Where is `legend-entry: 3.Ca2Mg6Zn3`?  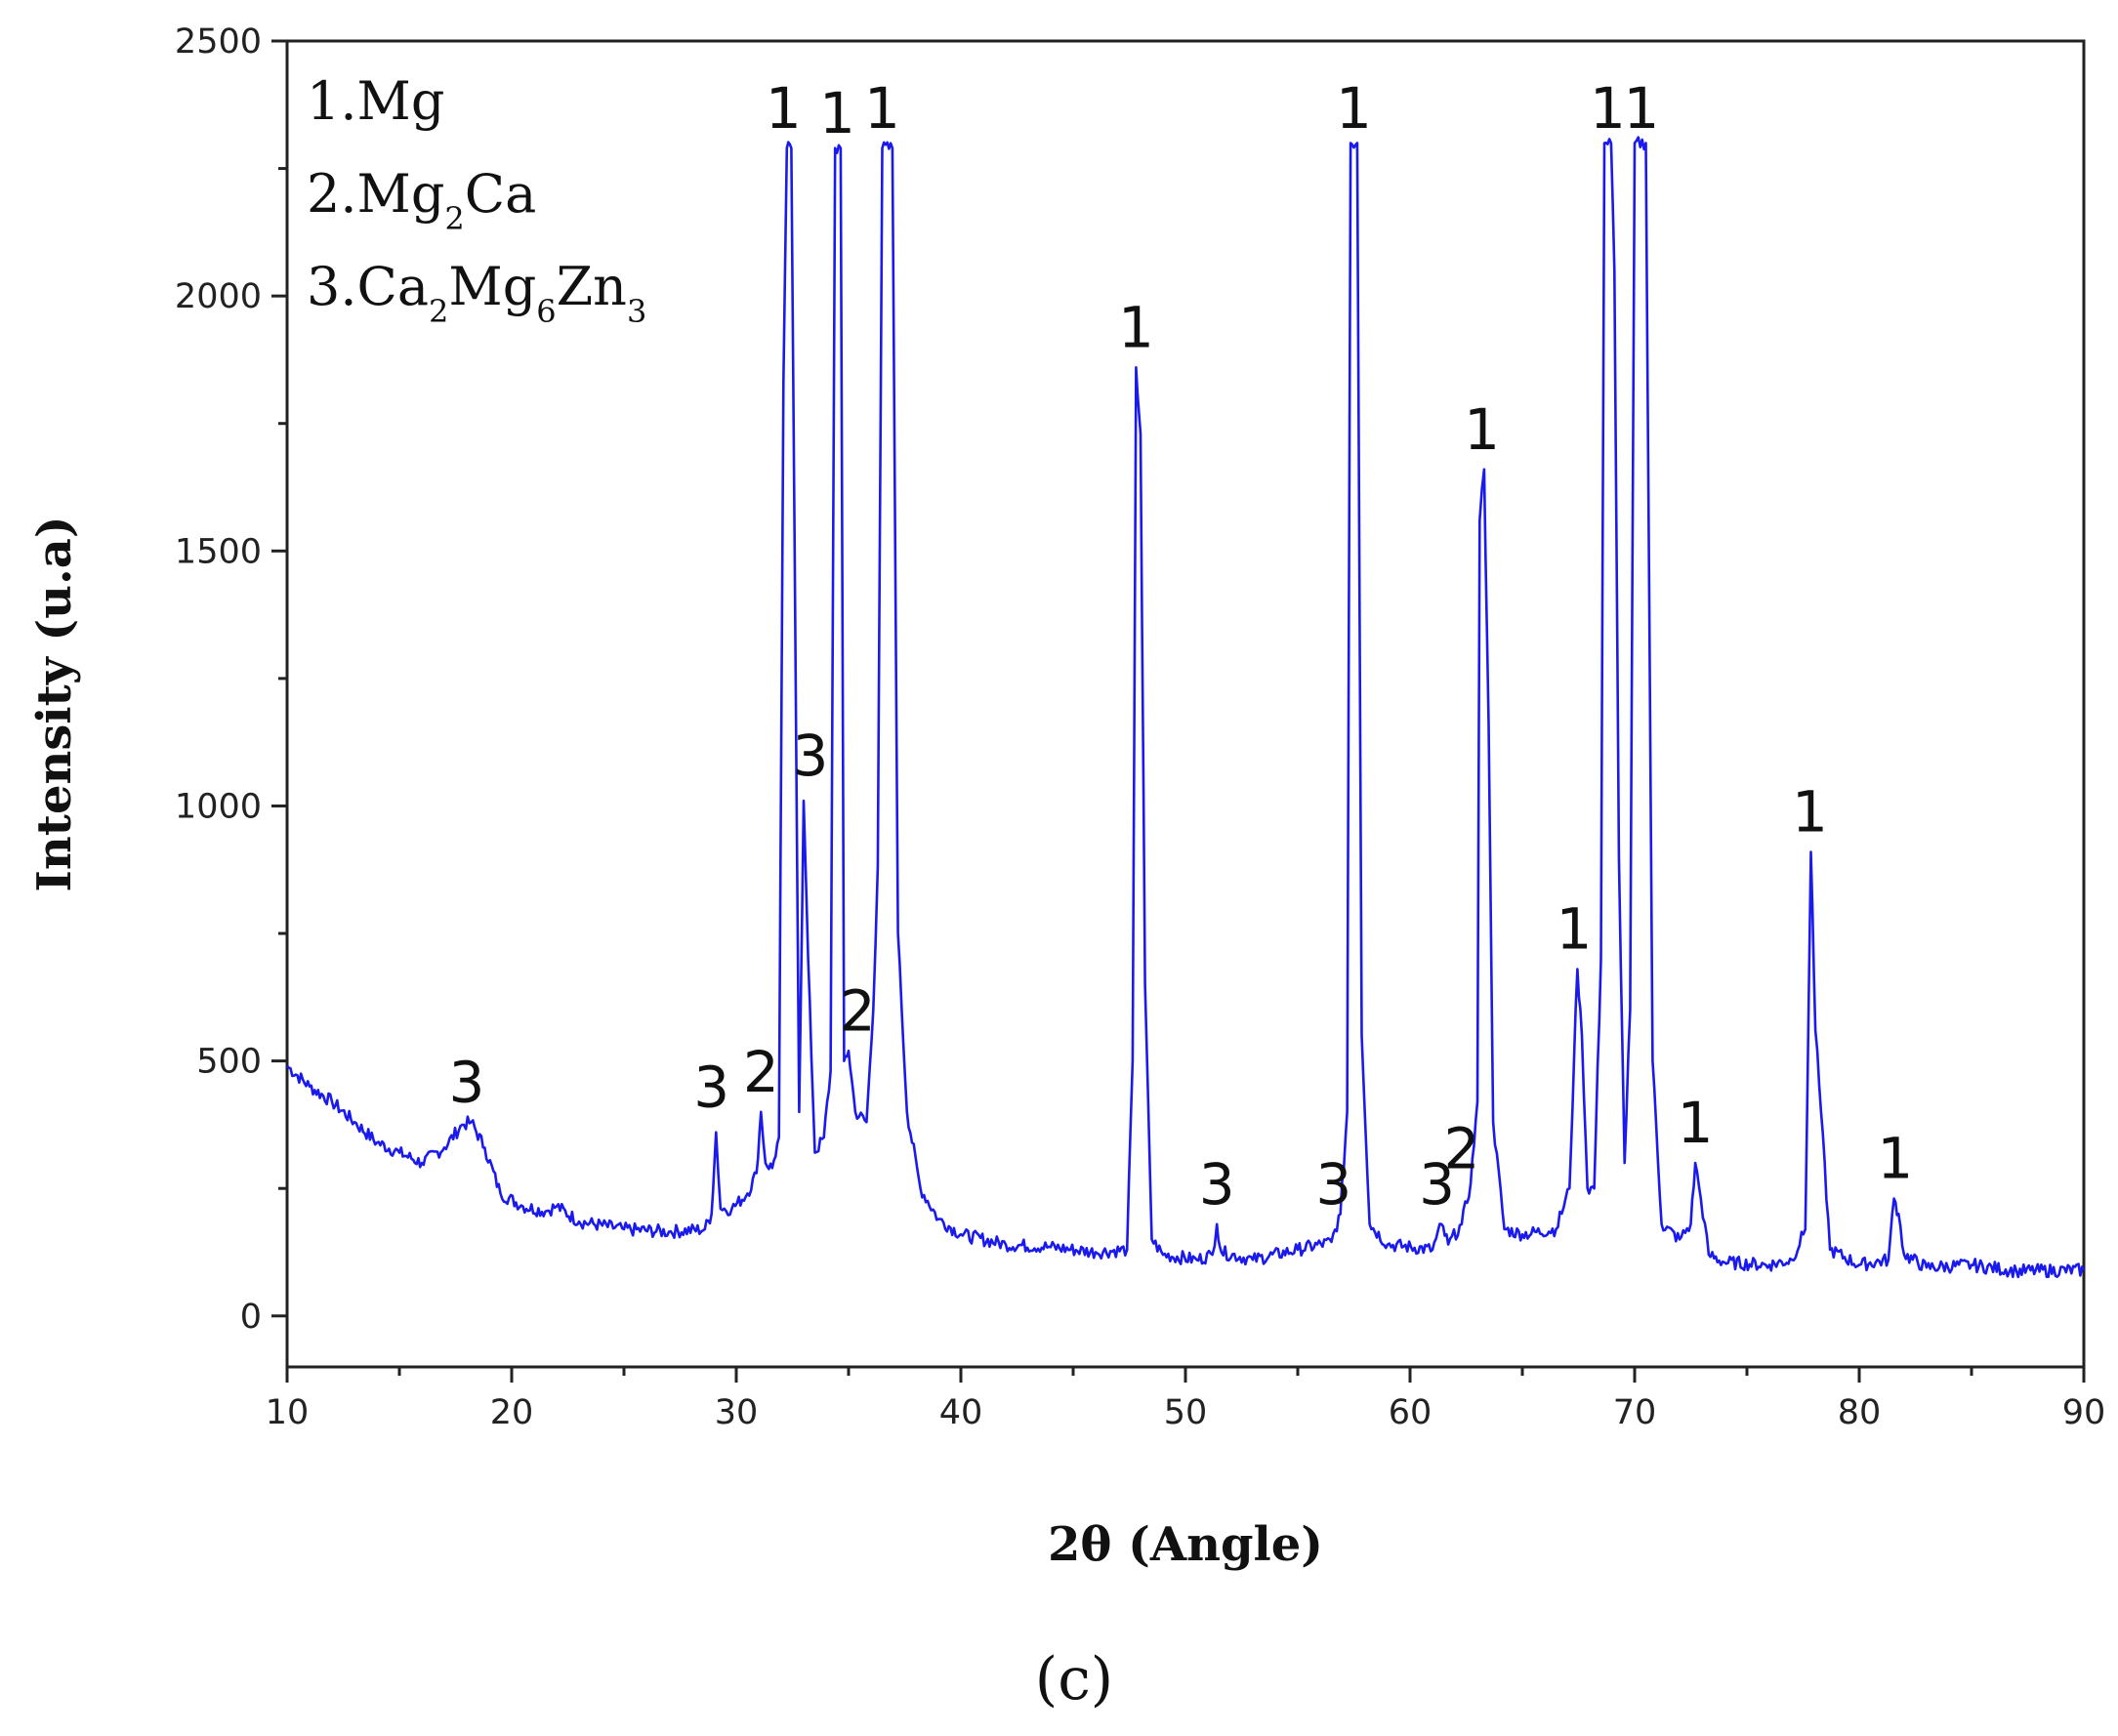
legend-entry: 3.Ca2Mg6Zn3 is located at coordinates (476, 293).